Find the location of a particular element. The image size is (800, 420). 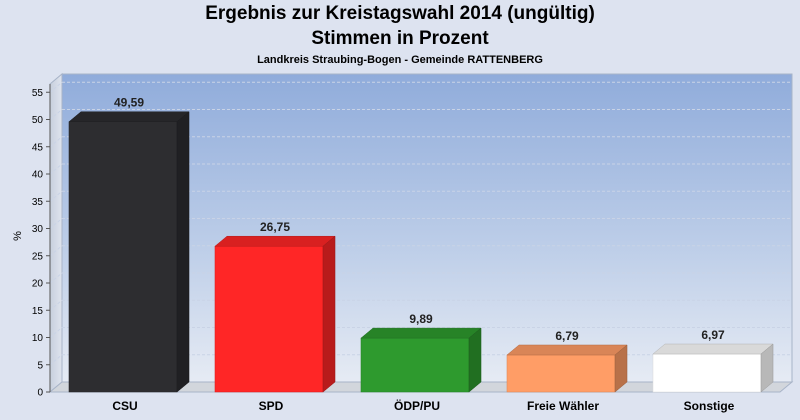

data-label: 6,97 is located at coordinates (713, 335).